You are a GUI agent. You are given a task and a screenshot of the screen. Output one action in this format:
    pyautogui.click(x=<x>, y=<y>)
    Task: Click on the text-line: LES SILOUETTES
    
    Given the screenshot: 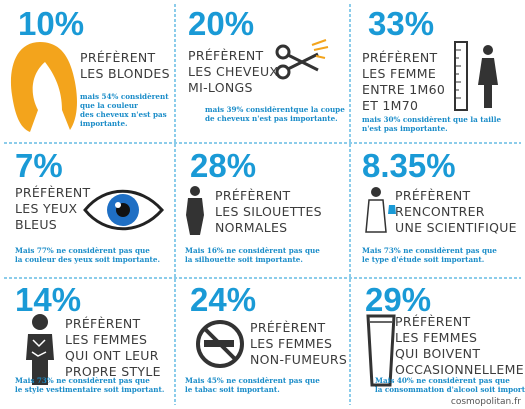 What is the action you would take?
    pyautogui.click(x=268, y=211)
    